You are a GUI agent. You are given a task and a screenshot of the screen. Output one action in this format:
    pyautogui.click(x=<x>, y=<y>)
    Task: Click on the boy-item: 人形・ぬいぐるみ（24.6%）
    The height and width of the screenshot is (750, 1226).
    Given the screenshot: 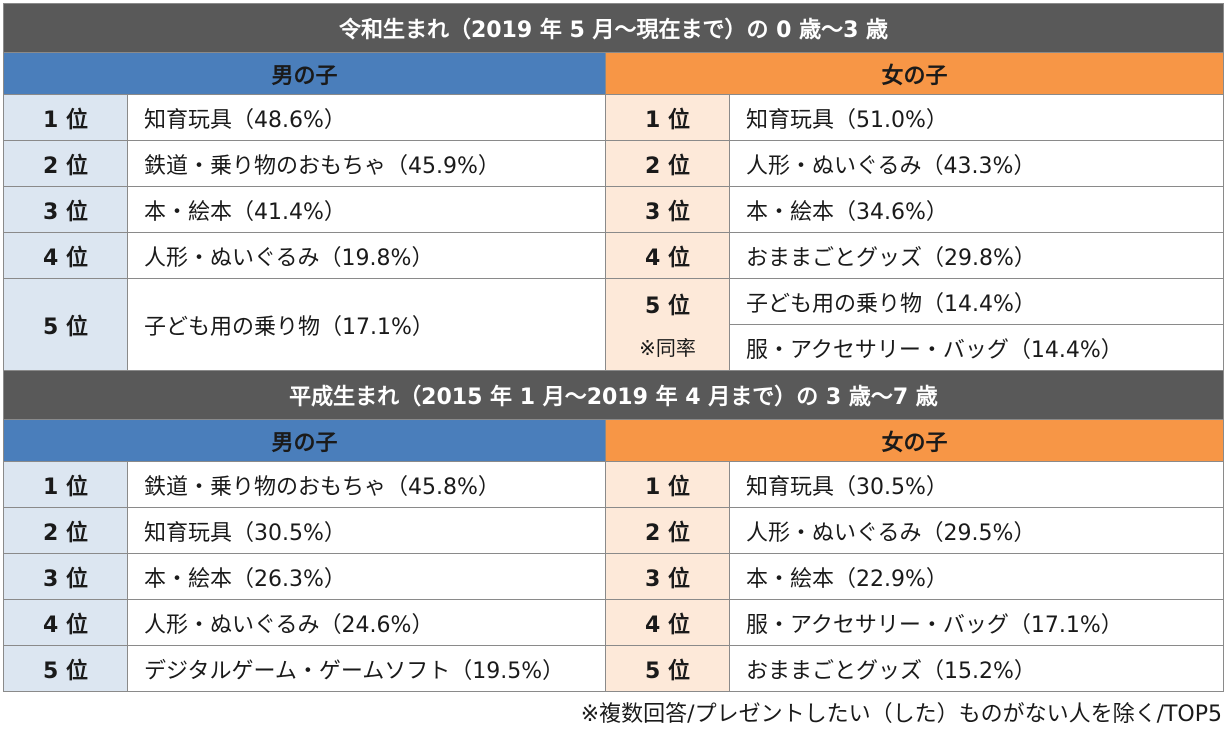 What is the action you would take?
    pyautogui.click(x=366, y=622)
    